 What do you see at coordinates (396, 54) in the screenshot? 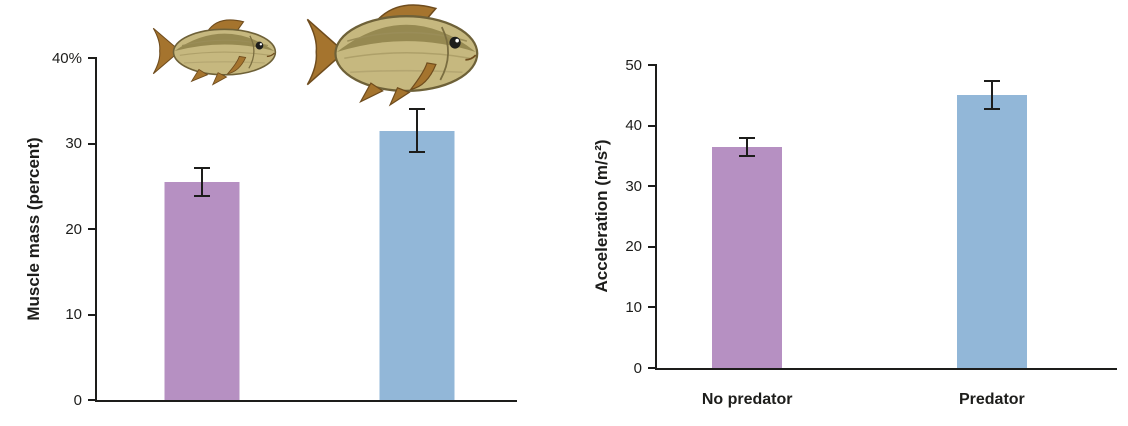
I see `crucian-carp-deep-body-illustration` at bounding box center [396, 54].